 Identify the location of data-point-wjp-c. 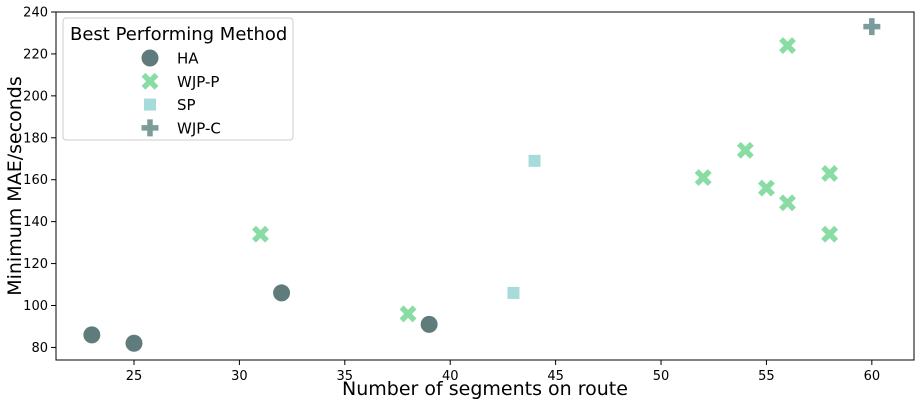
(872, 27).